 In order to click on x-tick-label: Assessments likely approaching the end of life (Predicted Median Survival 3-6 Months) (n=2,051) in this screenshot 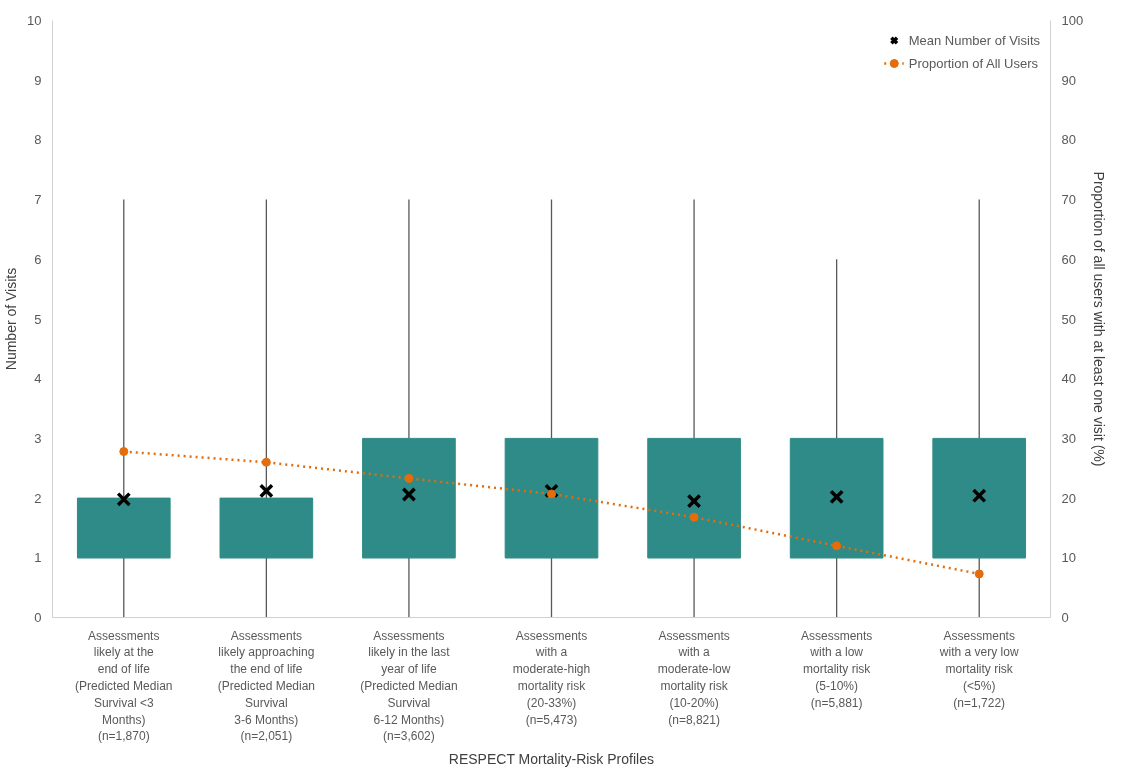, I will do `click(266, 686)`.